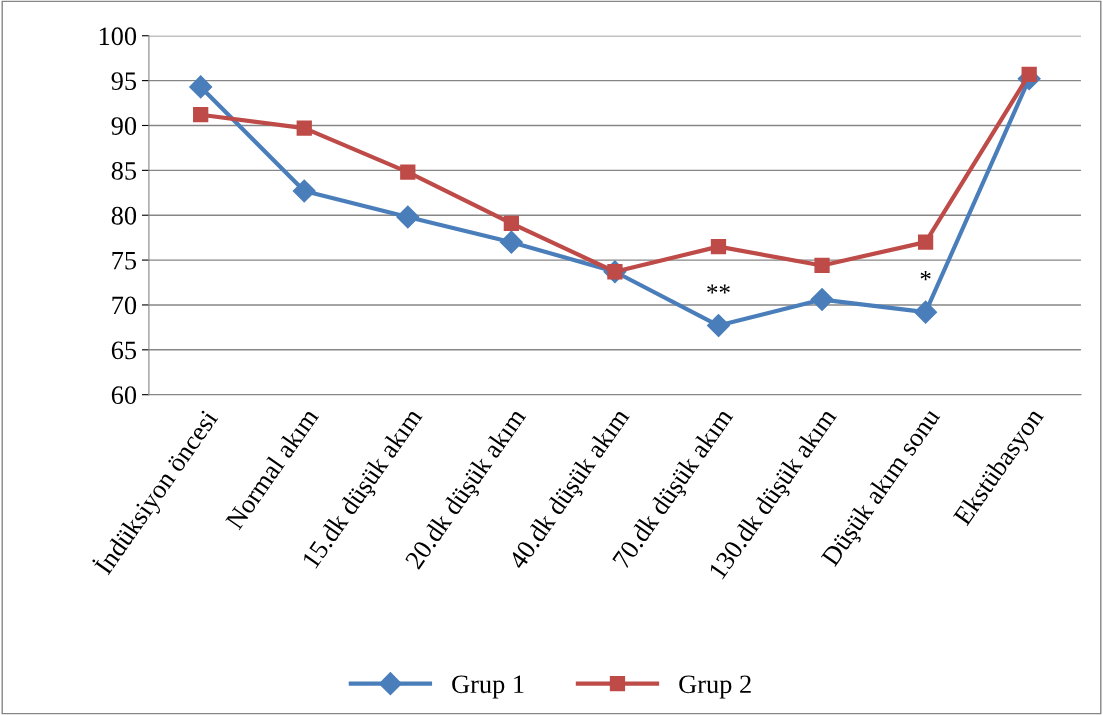 The width and height of the screenshot is (1103, 715). Describe the element at coordinates (124, 81) in the screenshot. I see `y-tick-label: 95` at that location.